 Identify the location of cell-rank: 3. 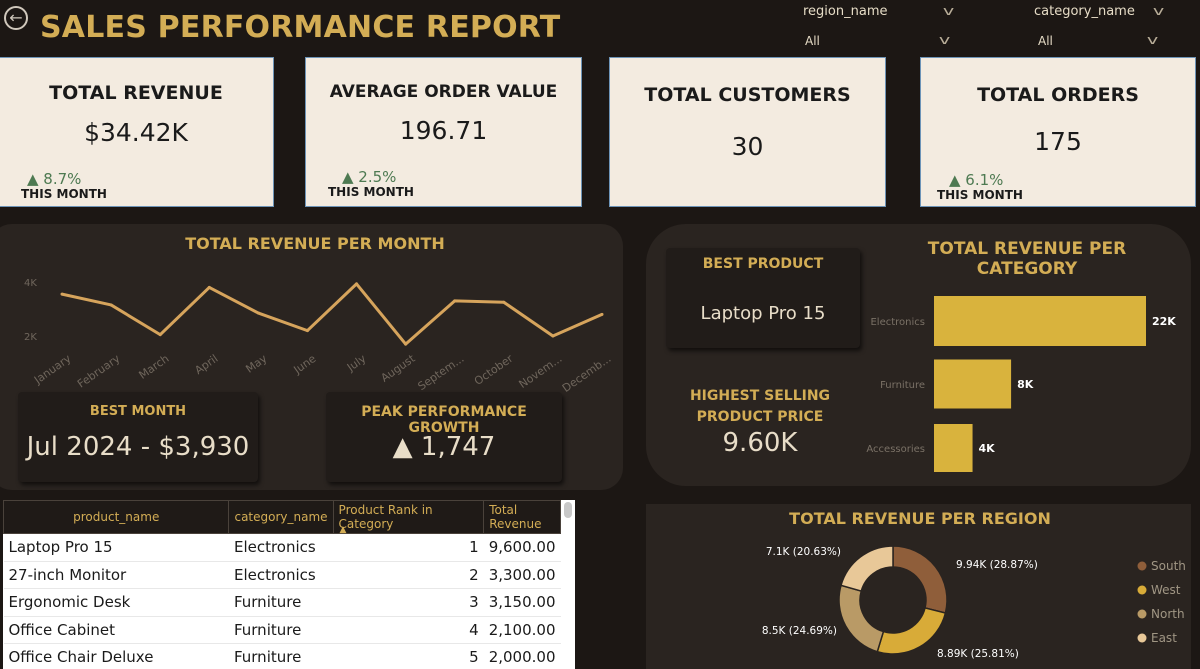
(408, 602).